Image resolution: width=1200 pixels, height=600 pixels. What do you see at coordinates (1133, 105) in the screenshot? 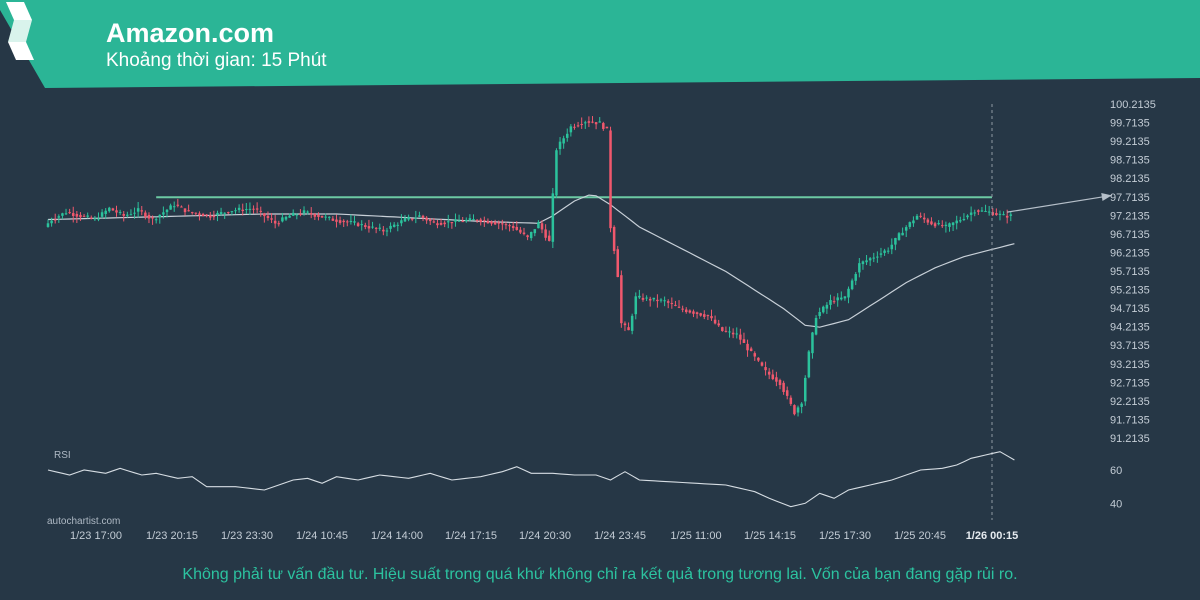
I see `price-tick-label: 100.2135` at bounding box center [1133, 105].